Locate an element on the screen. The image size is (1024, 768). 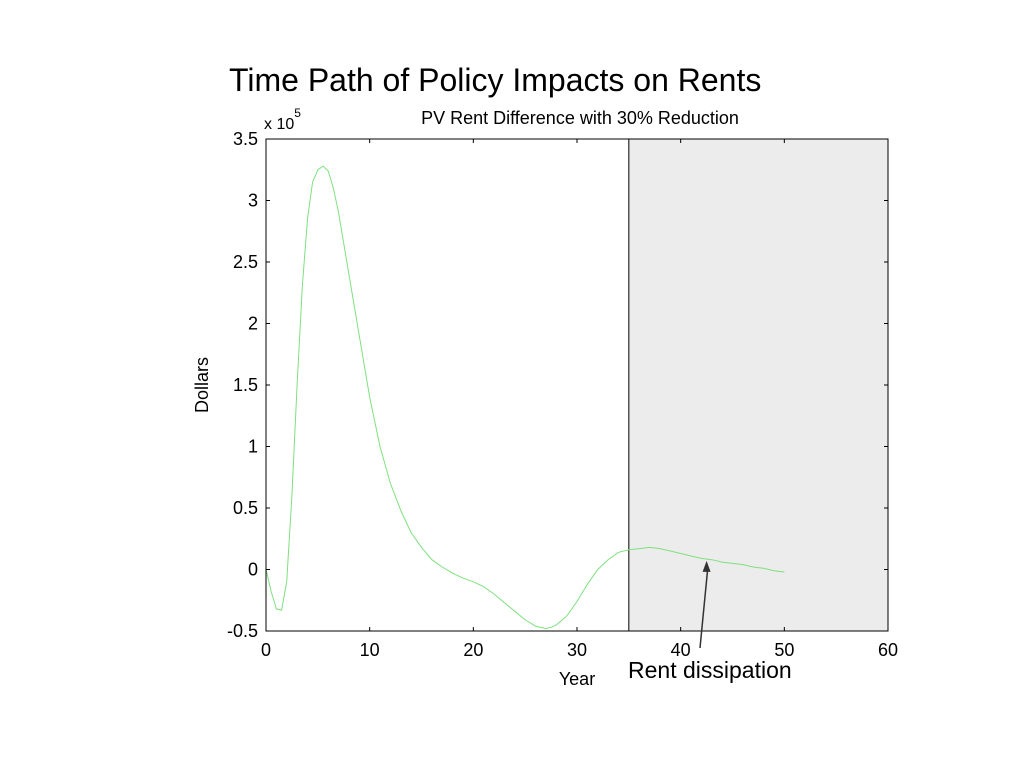
rent-dissipation-annotation: Rent dissipation is located at coordinates (710, 670).